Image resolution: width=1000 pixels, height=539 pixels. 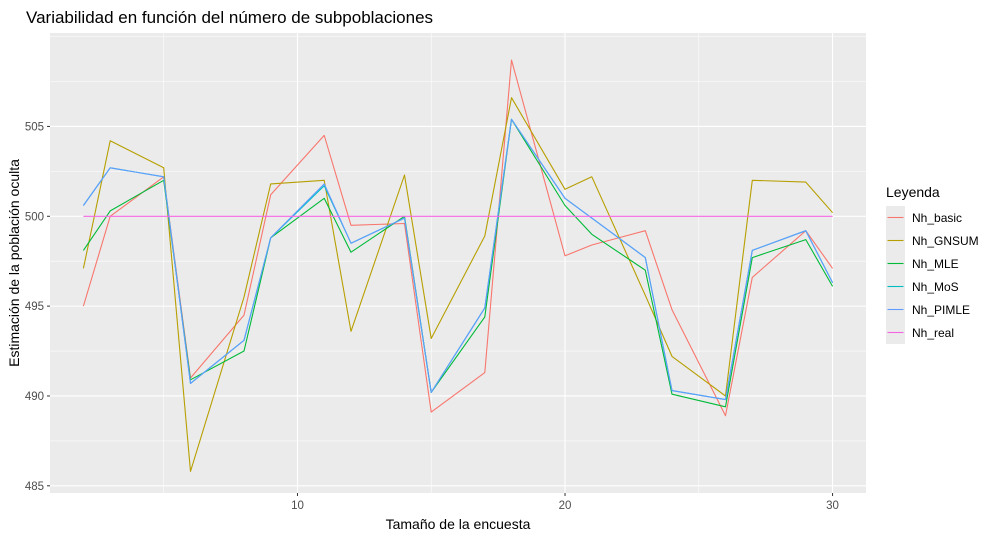 What do you see at coordinates (832, 506) in the screenshot?
I see `x-tick-label: 30` at bounding box center [832, 506].